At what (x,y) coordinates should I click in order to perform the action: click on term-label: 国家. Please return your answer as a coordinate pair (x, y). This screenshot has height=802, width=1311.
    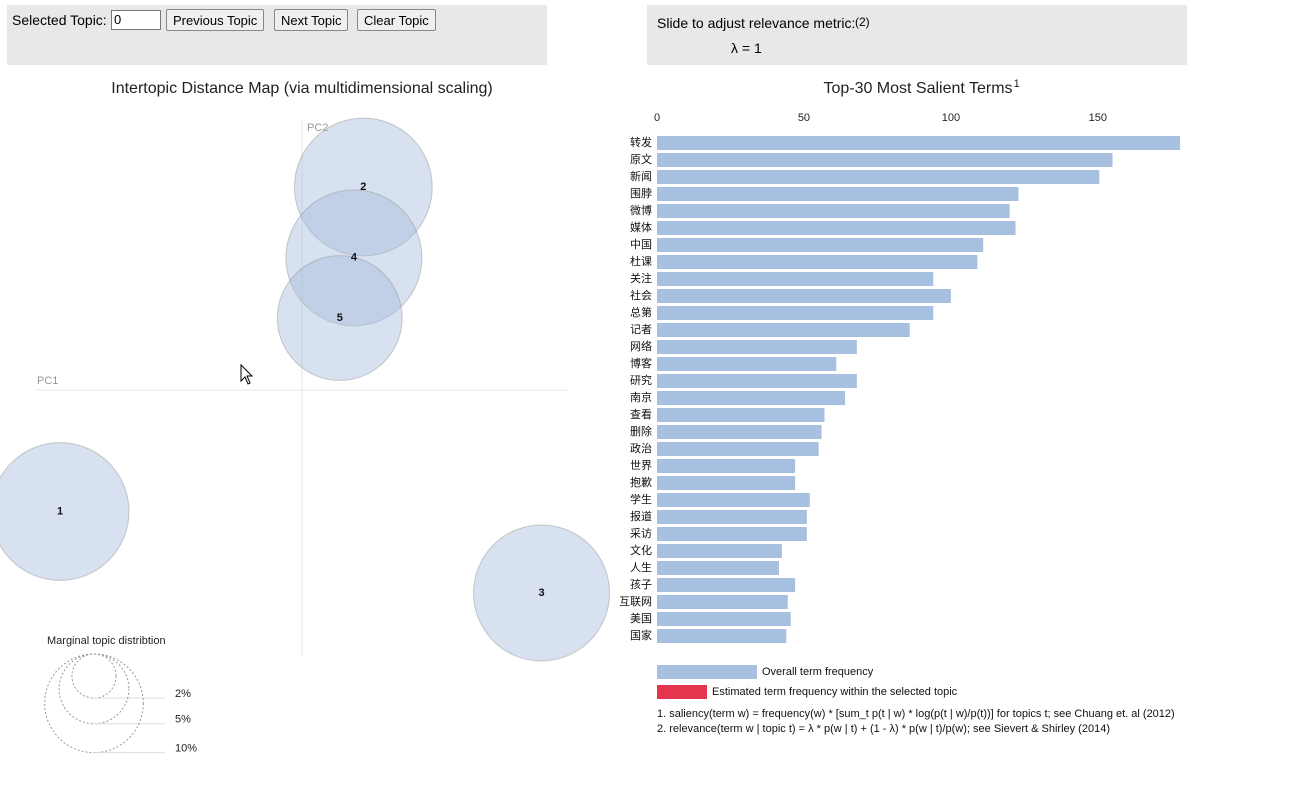
    Looking at the image, I should click on (641, 635).